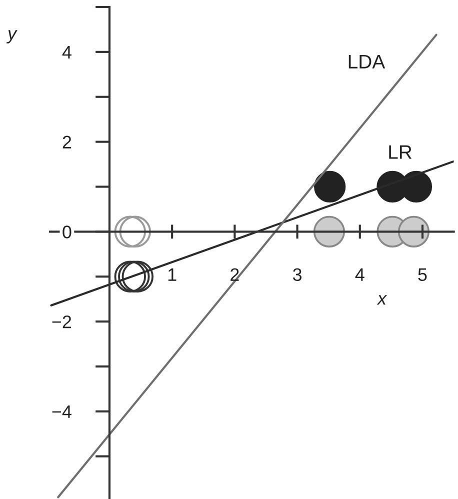  Describe the element at coordinates (12, 37) in the screenshot. I see `y-axis-title: y` at that location.